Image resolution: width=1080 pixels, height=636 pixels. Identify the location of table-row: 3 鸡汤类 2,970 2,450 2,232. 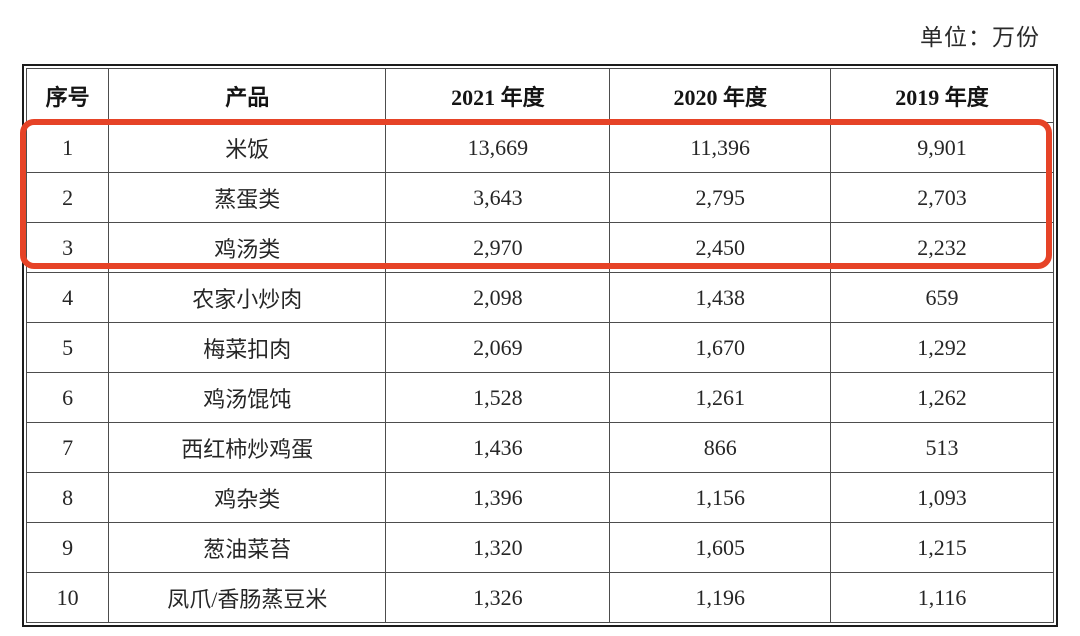
(539, 247).